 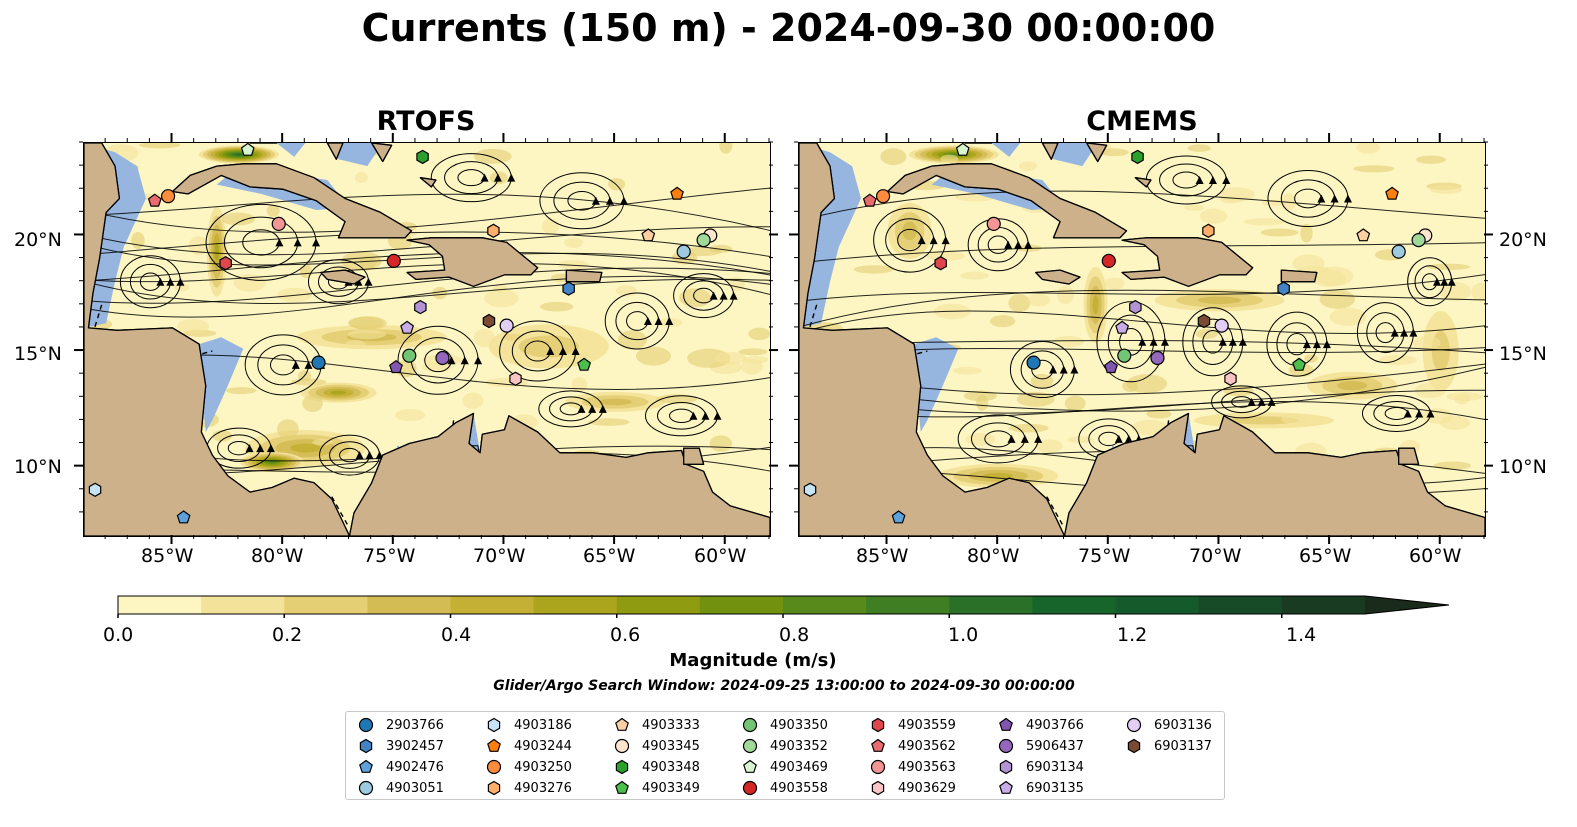 I want to click on legend-label: 4902476, so click(x=415, y=767).